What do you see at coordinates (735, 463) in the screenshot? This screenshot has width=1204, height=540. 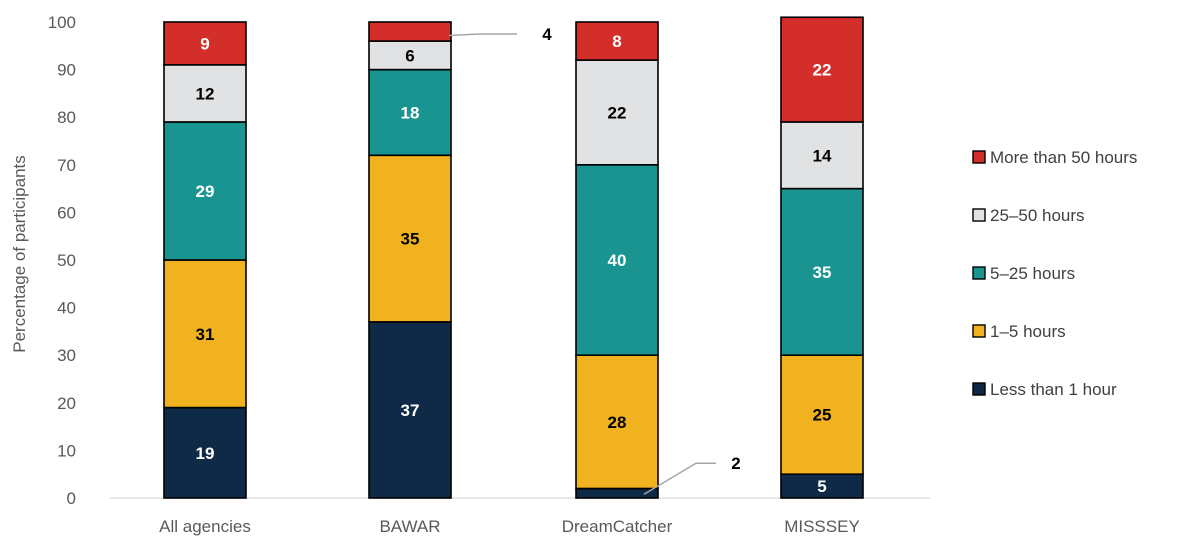 I see `callout-label: 2` at bounding box center [735, 463].